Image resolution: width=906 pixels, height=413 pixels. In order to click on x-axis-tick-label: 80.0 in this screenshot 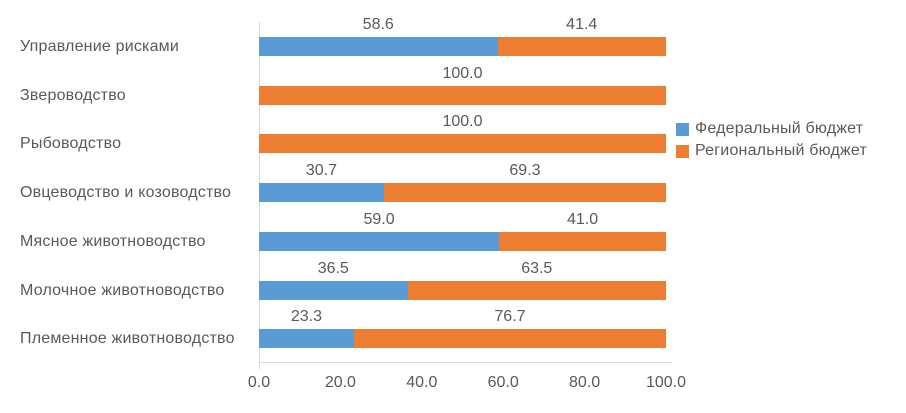, I will do `click(585, 382)`.